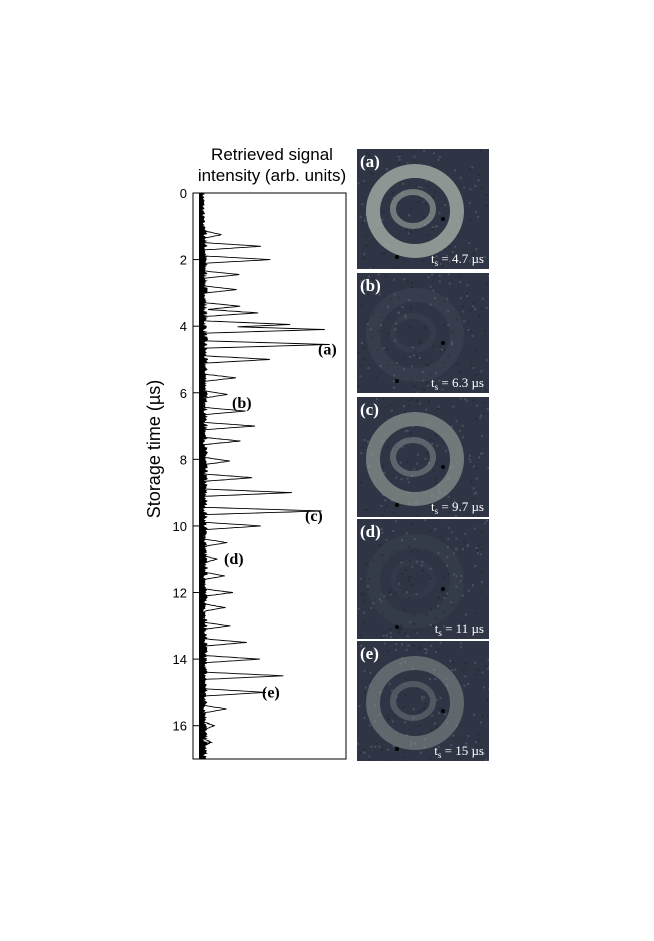  Describe the element at coordinates (423, 579) in the screenshot. I see `image-panel: (d) ts = 11 µs` at that location.